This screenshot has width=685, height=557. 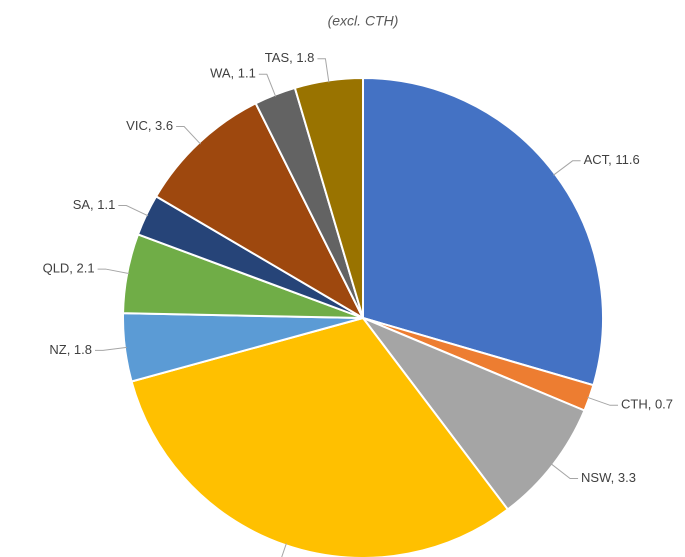 What do you see at coordinates (233, 73) in the screenshot?
I see `data-label: WA, 1.1` at bounding box center [233, 73].